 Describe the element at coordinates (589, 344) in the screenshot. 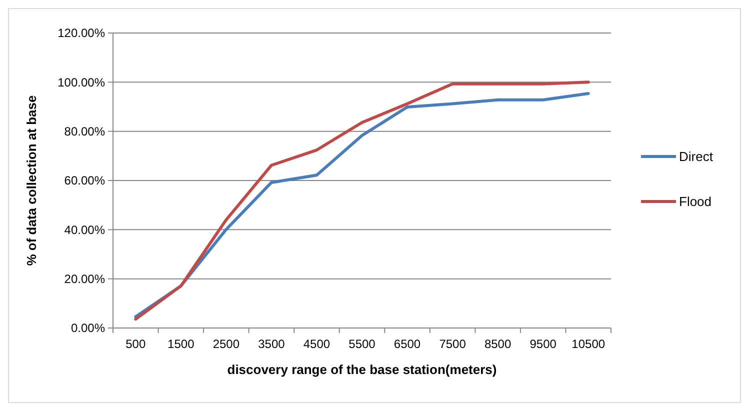

I see `x-tick-label: 10500` at that location.